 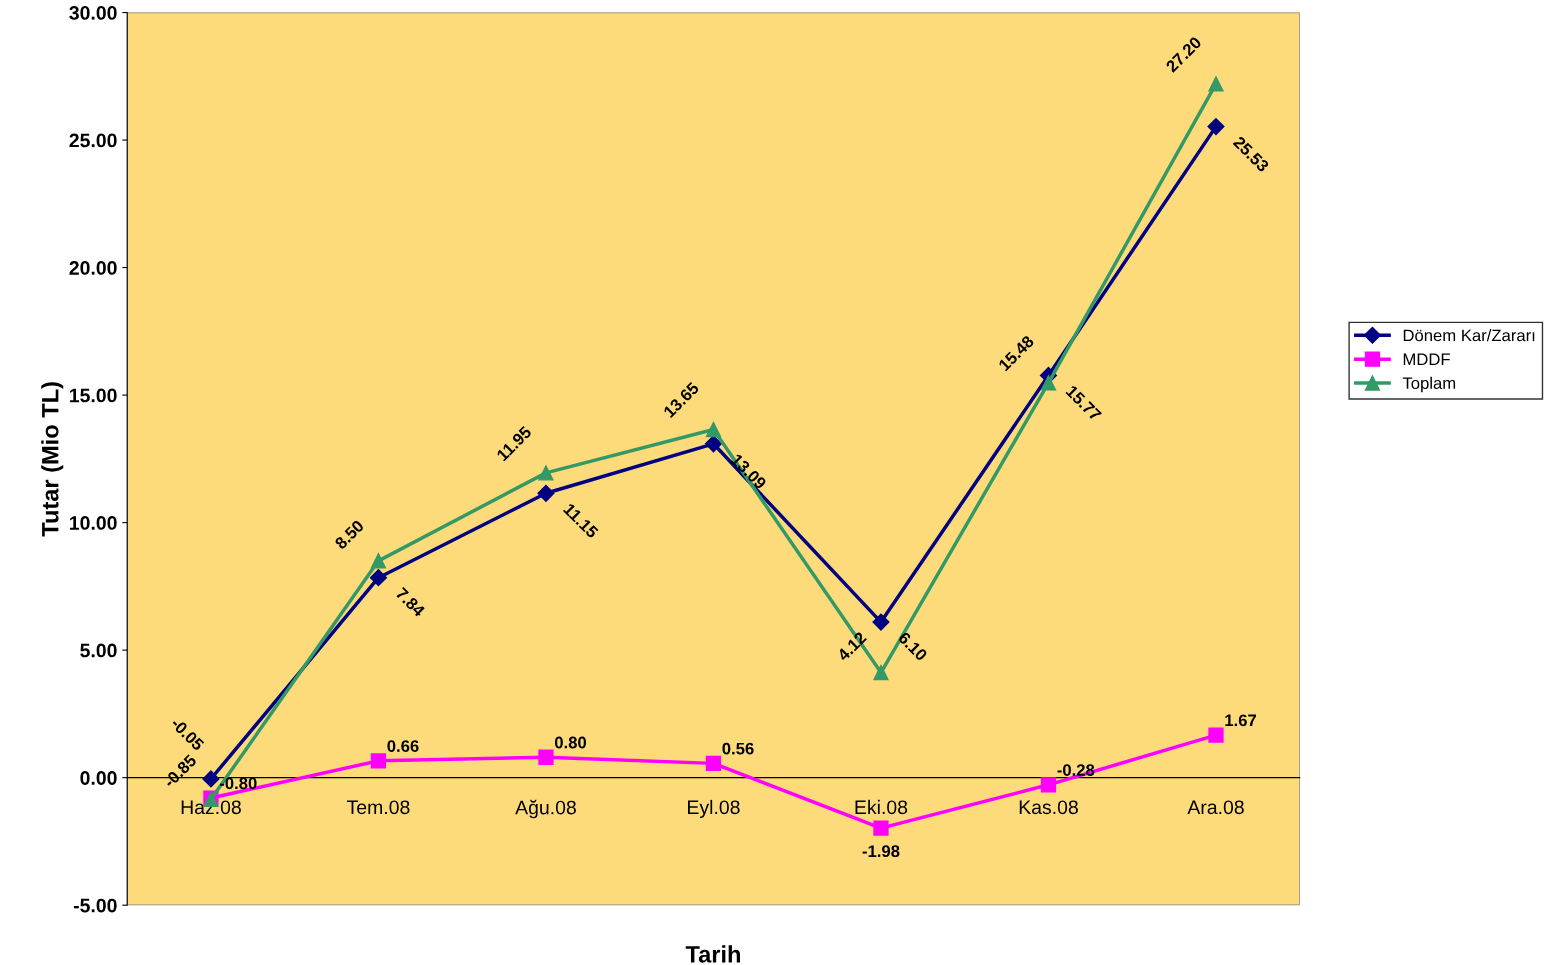 I want to click on data-label: 0.80, so click(x=570, y=742).